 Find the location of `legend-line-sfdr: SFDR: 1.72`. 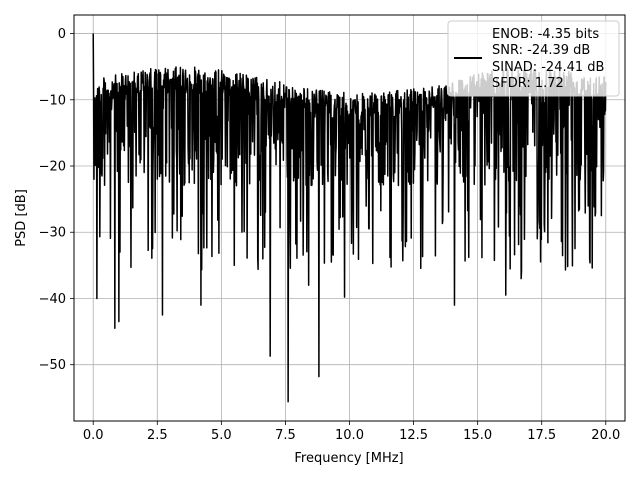

legend-line-sfdr: SFDR: 1.72 is located at coordinates (528, 83).